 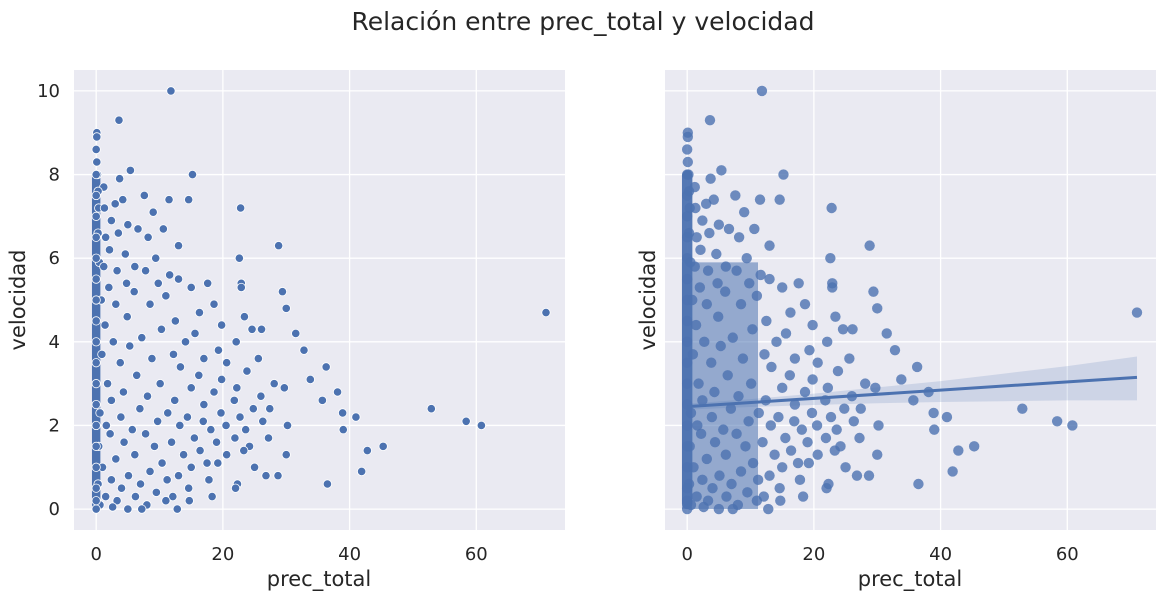 What do you see at coordinates (648, 300) in the screenshot?
I see `right-y-axis-label: velocidad` at bounding box center [648, 300].